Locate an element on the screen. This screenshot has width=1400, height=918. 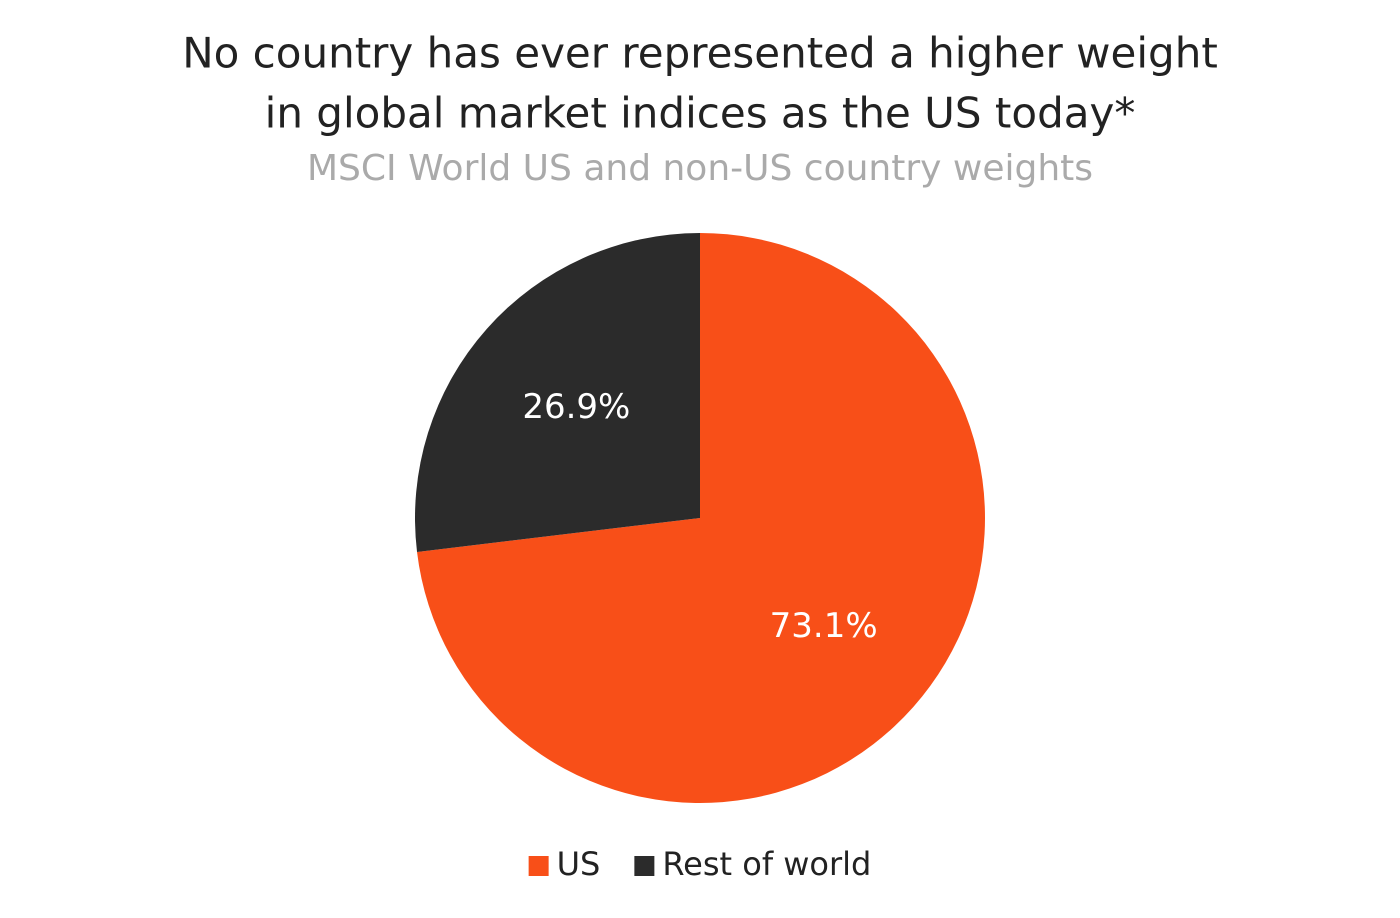
pie-slice is located at coordinates (557, 392).